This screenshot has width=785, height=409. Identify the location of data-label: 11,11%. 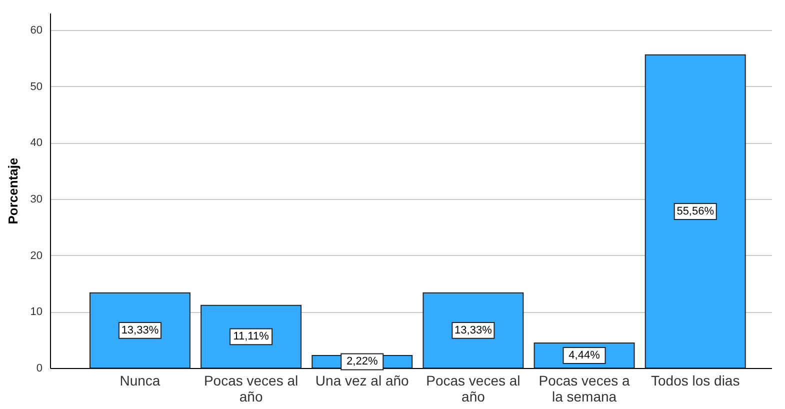
(251, 336).